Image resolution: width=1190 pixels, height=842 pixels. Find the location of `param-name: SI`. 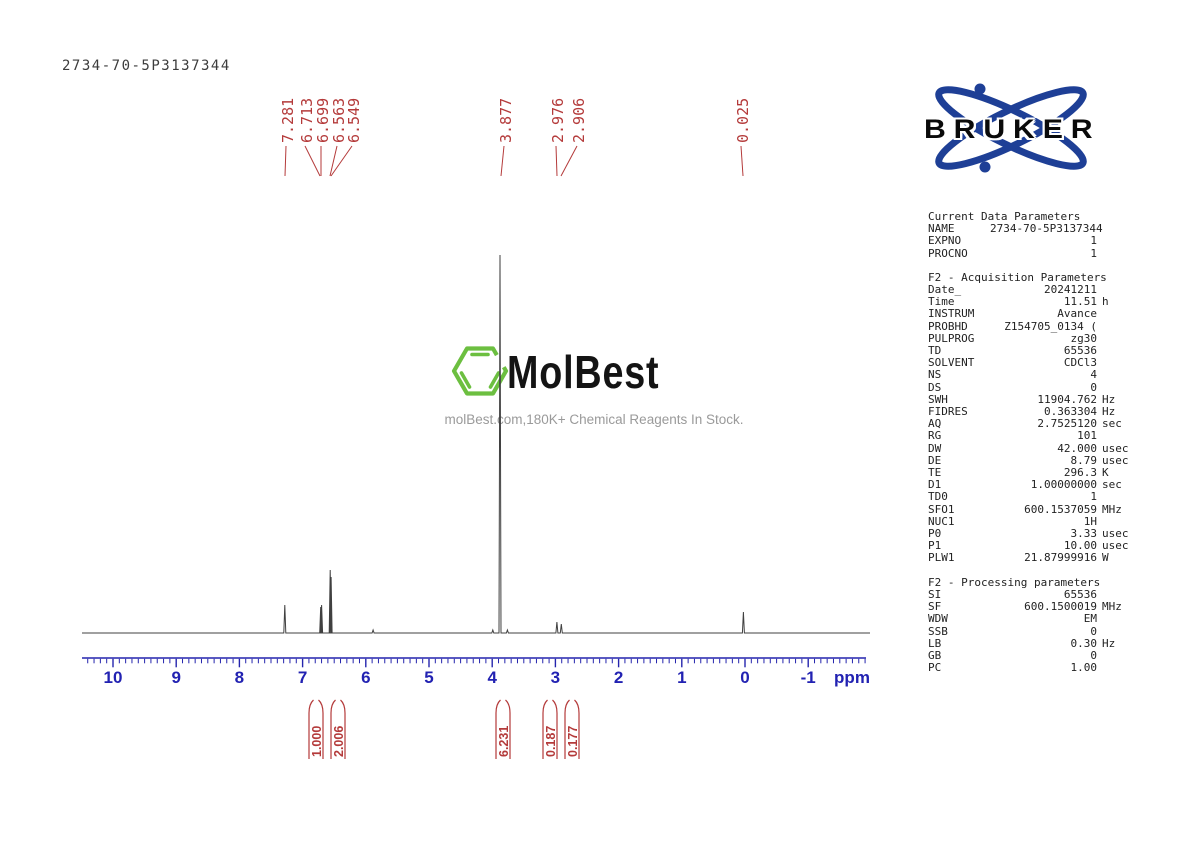

param-name: SI is located at coordinates (935, 594).